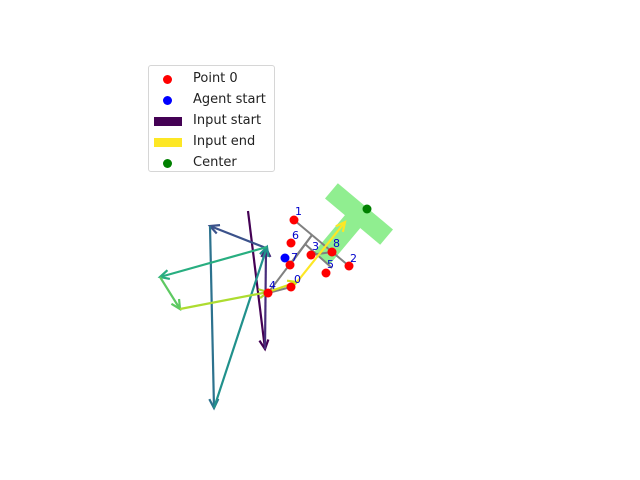 This screenshot has width=640, height=480. I want to click on point-label: 4, so click(272, 285).